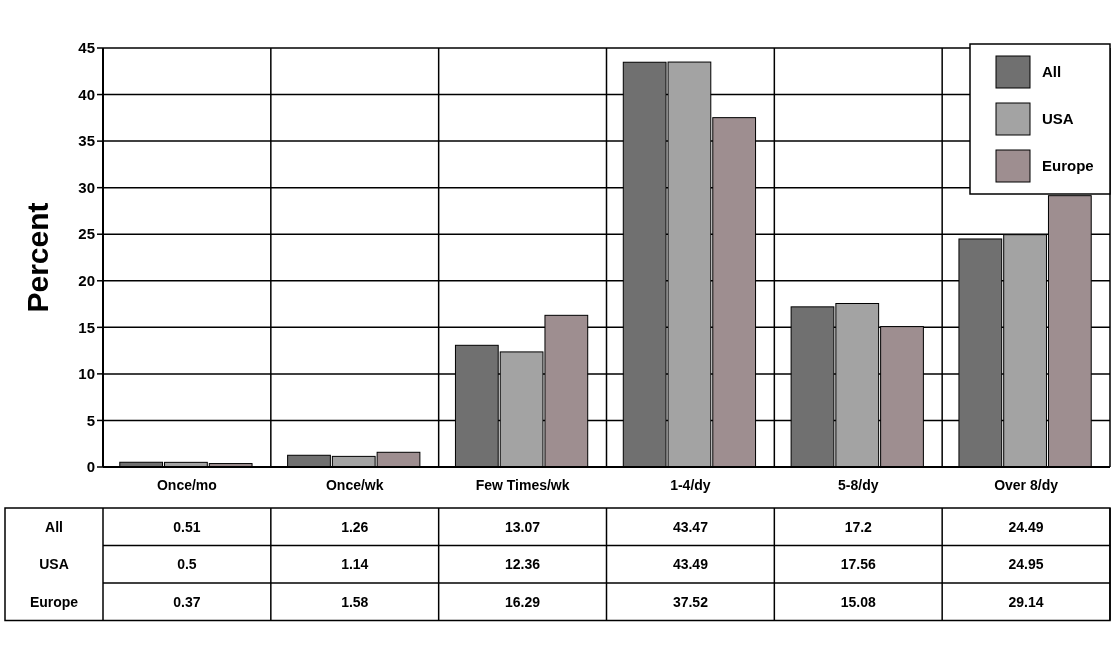 The width and height of the screenshot is (1117, 657). What do you see at coordinates (1068, 166) in the screenshot?
I see `legend-label: Europe` at bounding box center [1068, 166].